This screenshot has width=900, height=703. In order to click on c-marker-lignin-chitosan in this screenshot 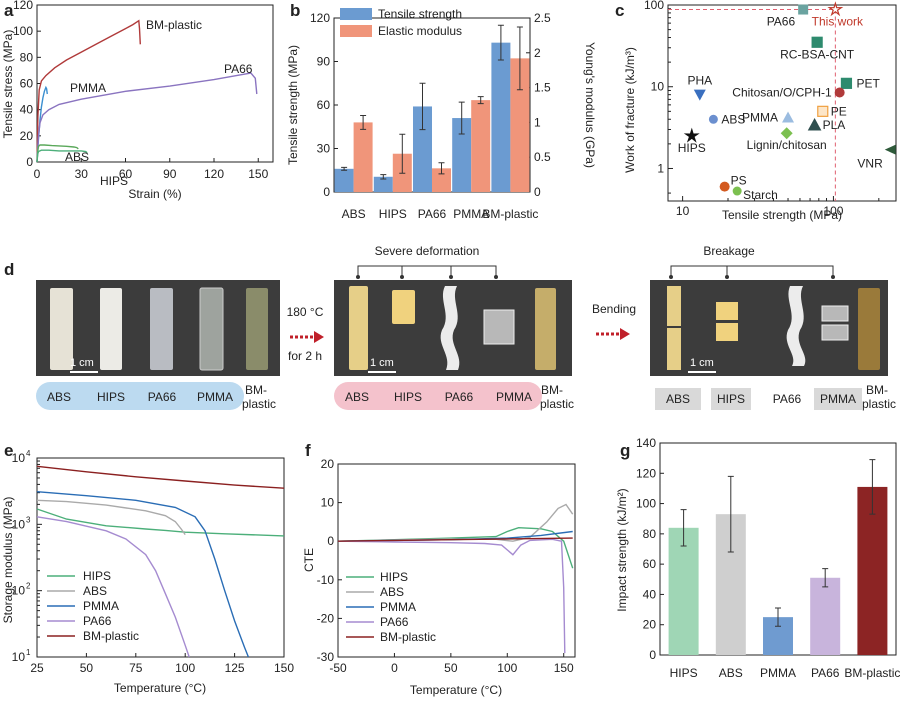, I will do `click(786, 133)`.